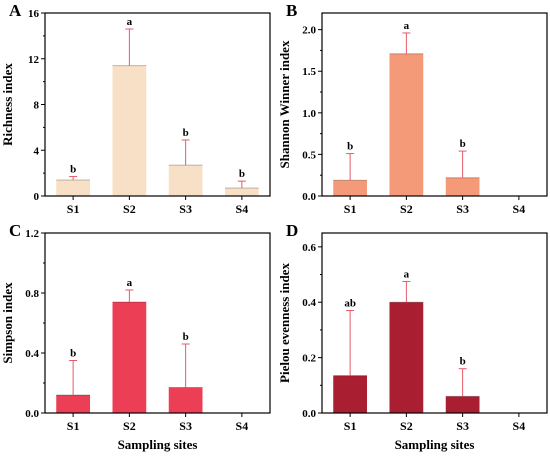 The image size is (550, 456). What do you see at coordinates (309, 114) in the screenshot?
I see `y-tick-label: 1.0` at bounding box center [309, 114].